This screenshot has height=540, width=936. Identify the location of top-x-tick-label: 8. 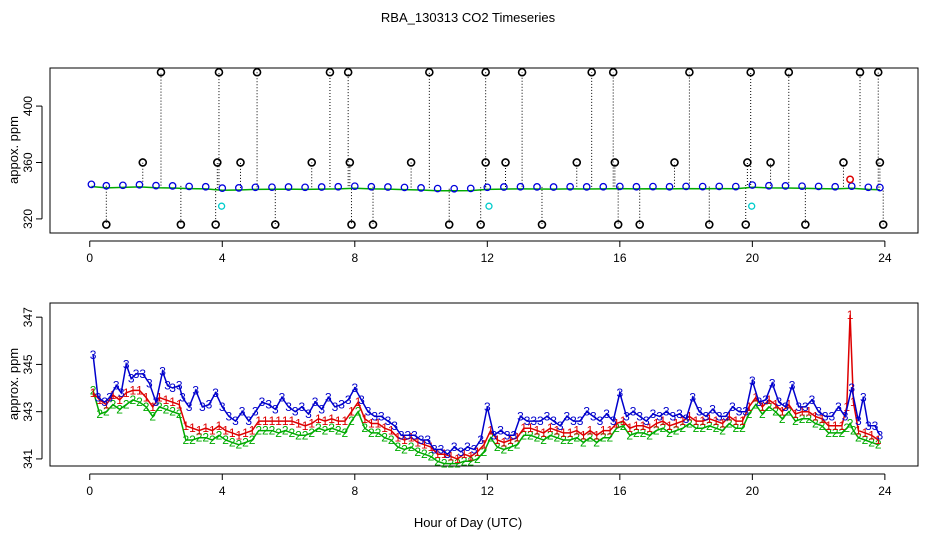
(354, 258).